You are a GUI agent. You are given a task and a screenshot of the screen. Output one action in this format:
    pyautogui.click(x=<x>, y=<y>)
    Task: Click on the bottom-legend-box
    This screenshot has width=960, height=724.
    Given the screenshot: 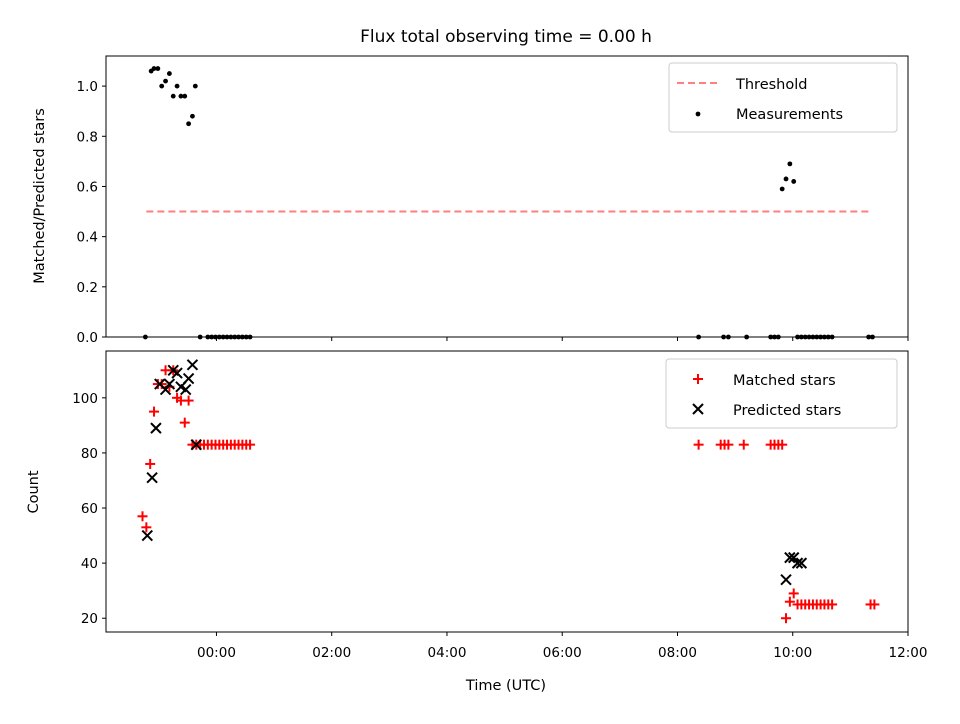 What is the action you would take?
    pyautogui.click(x=781, y=393)
    